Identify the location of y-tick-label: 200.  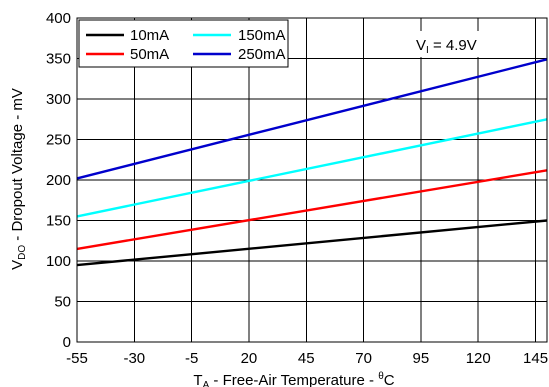
(58, 180).